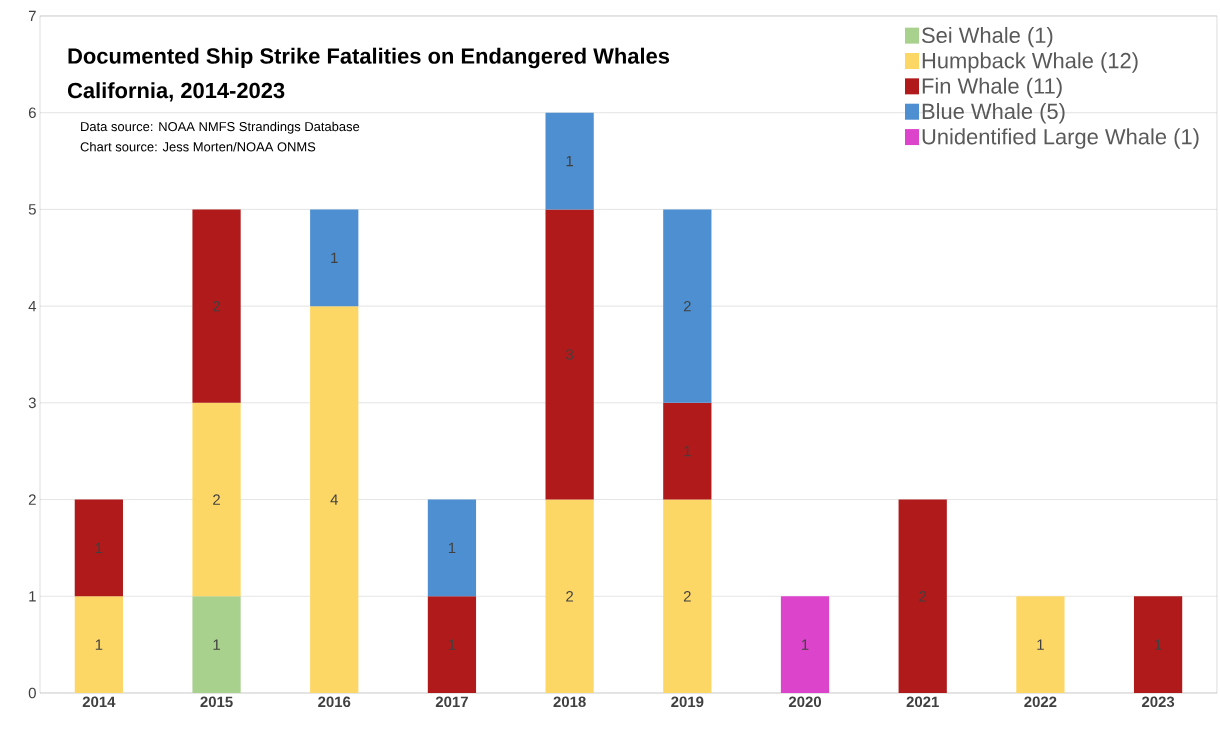 The image size is (1220, 730). What do you see at coordinates (451, 702) in the screenshot?
I see `x-tick-label: 2017` at bounding box center [451, 702].